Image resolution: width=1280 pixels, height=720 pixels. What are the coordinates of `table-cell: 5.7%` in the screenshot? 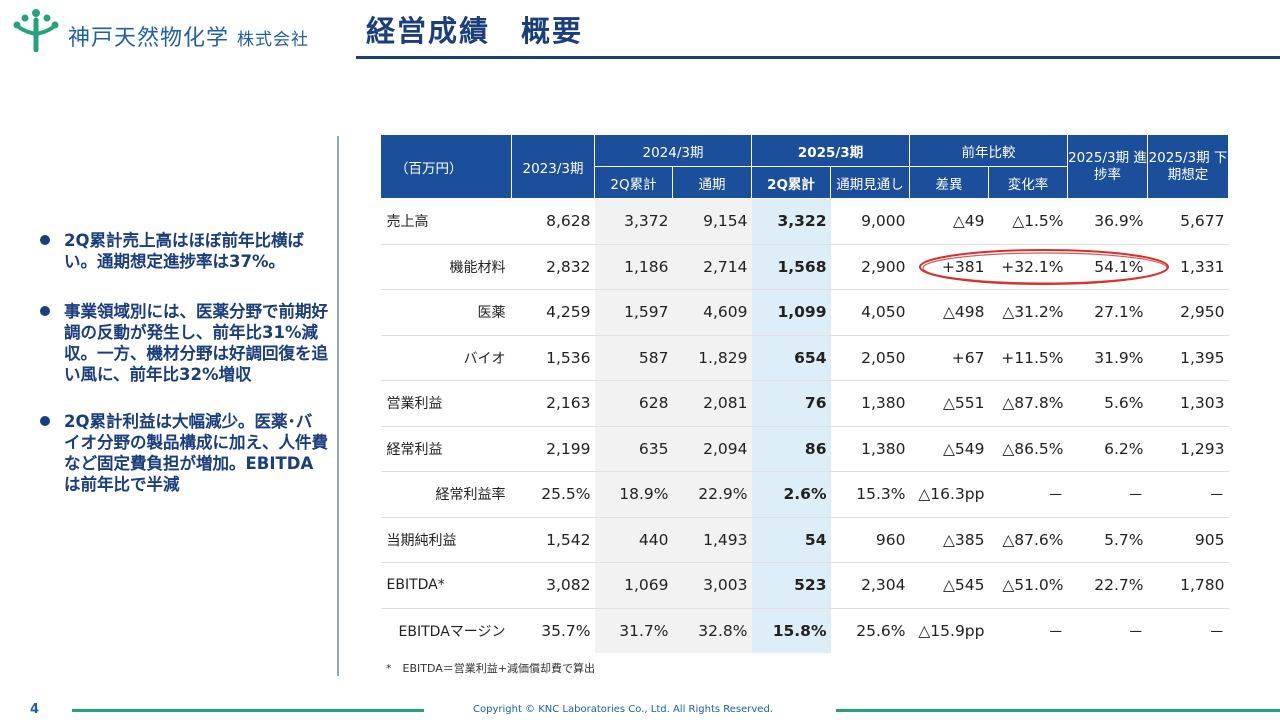 It's located at (1107, 540).